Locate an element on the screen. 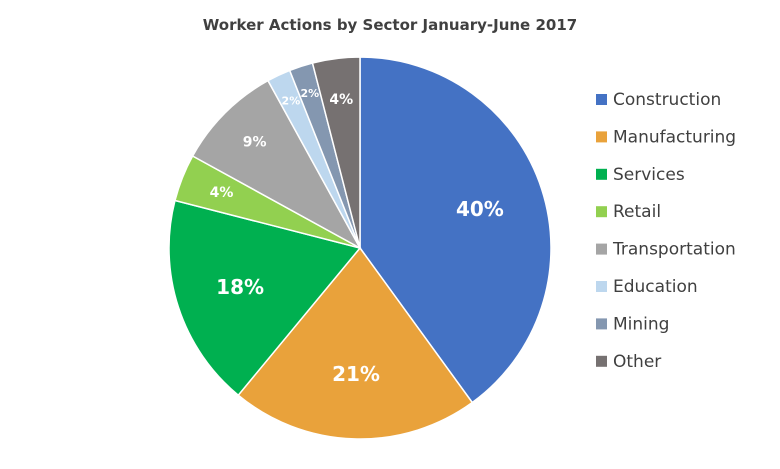 The image size is (780, 469). slice-label-mining: 2% is located at coordinates (309, 93).